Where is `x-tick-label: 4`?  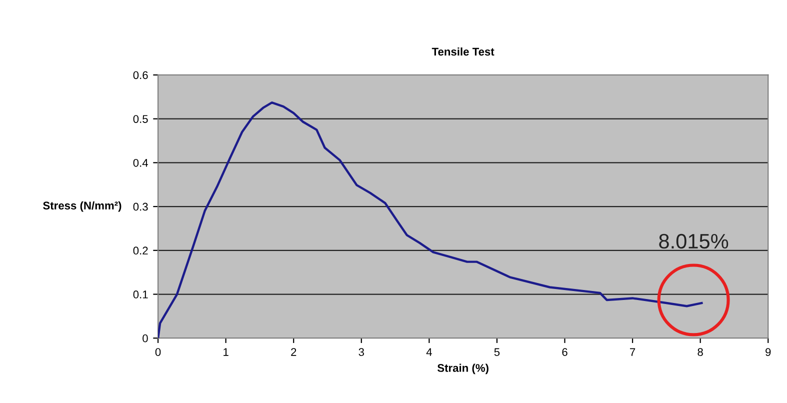 x-tick-label: 4 is located at coordinates (429, 352).